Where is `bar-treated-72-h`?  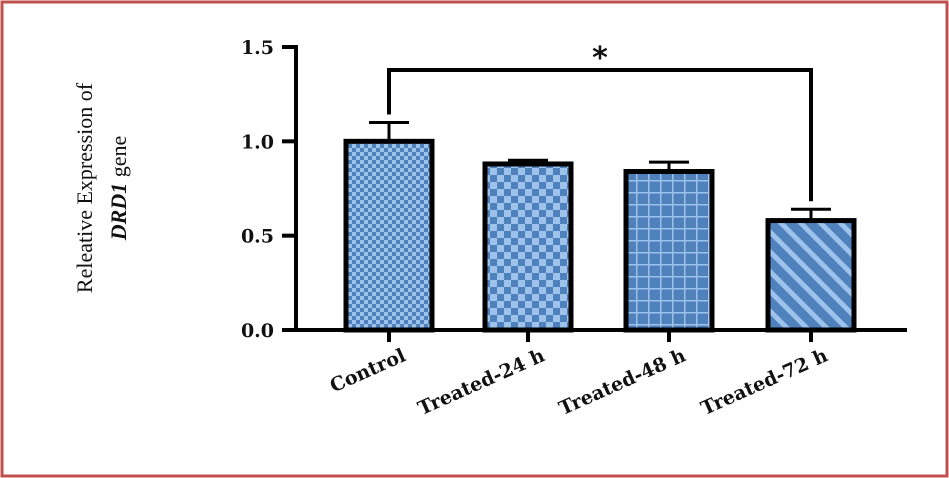 bar-treated-72-h is located at coordinates (811, 275).